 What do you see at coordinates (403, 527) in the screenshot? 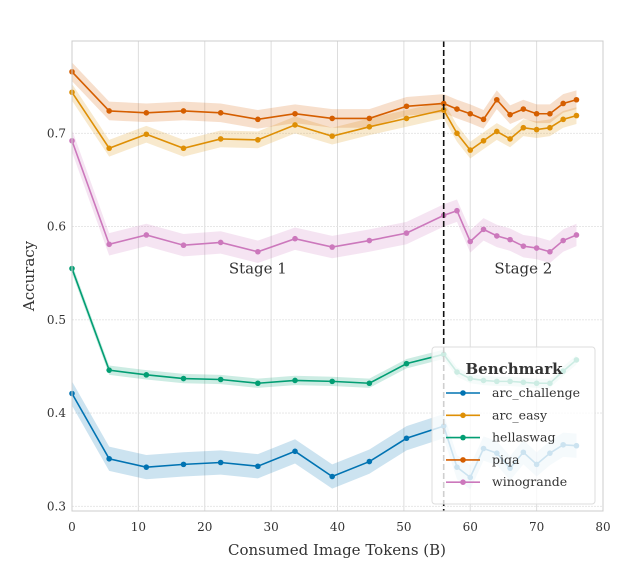
I see `x-tick-label: 50` at bounding box center [403, 527].